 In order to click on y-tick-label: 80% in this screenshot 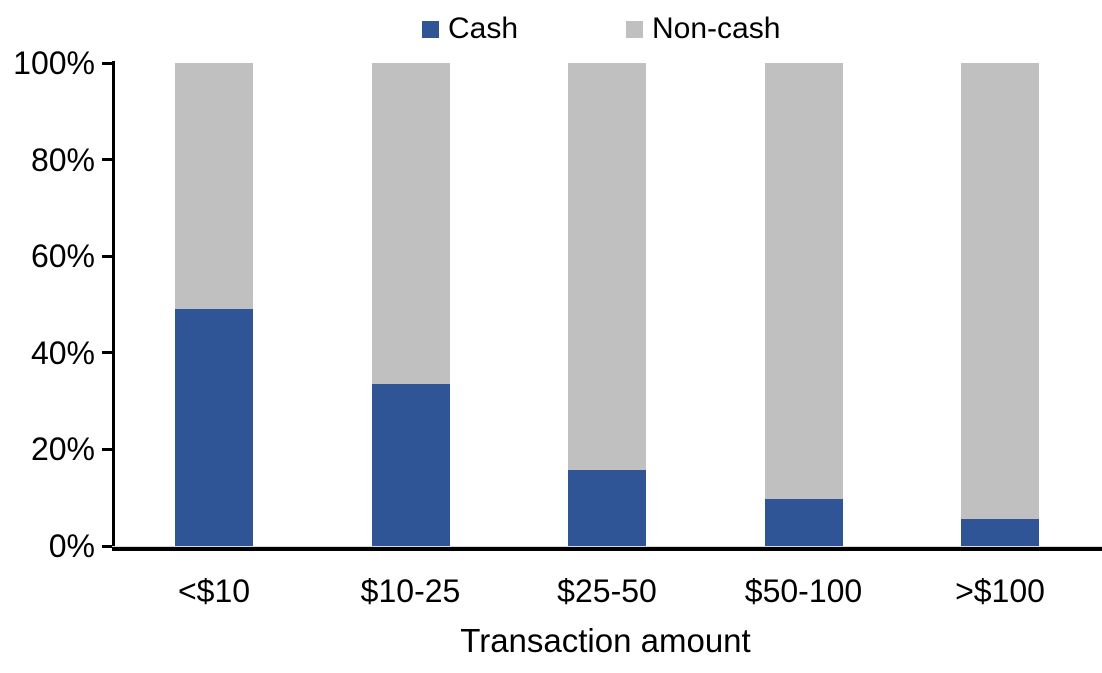, I will do `click(62, 159)`.